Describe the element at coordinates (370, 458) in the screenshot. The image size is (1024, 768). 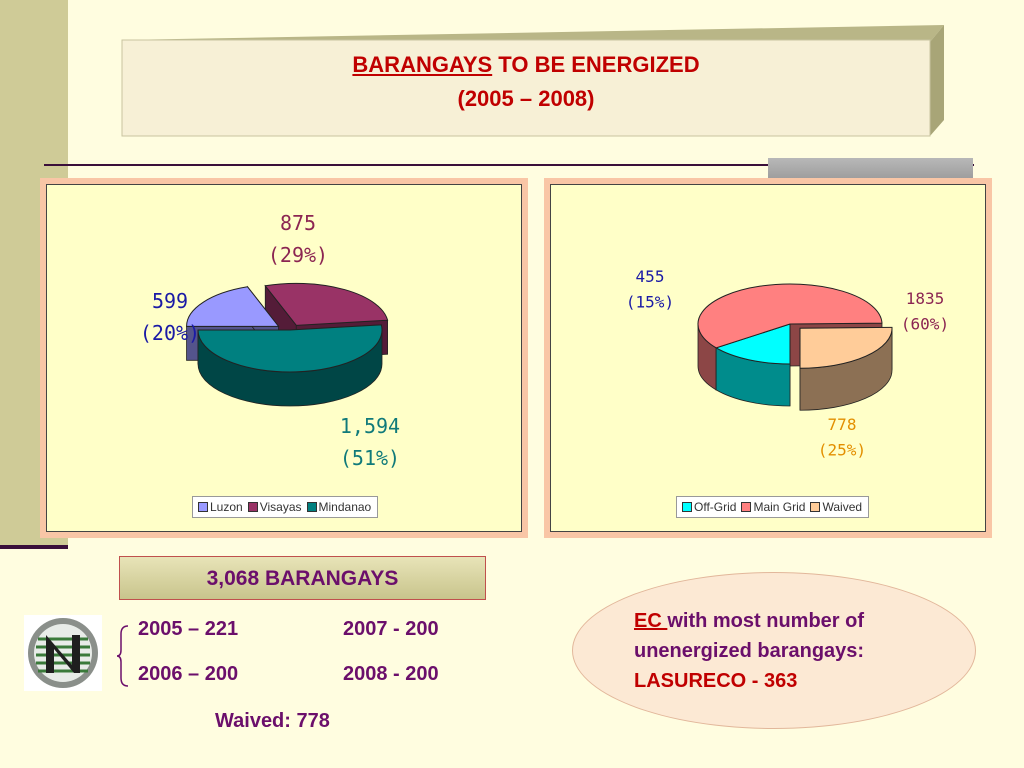
I see `data-label-percent: (51%)` at that location.